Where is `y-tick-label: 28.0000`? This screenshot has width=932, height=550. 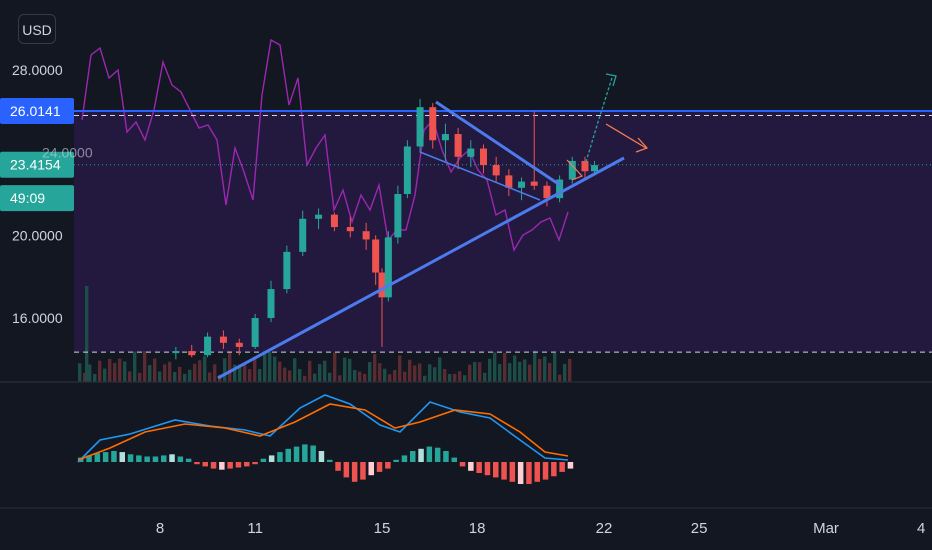 y-tick-label: 28.0000 is located at coordinates (37, 70).